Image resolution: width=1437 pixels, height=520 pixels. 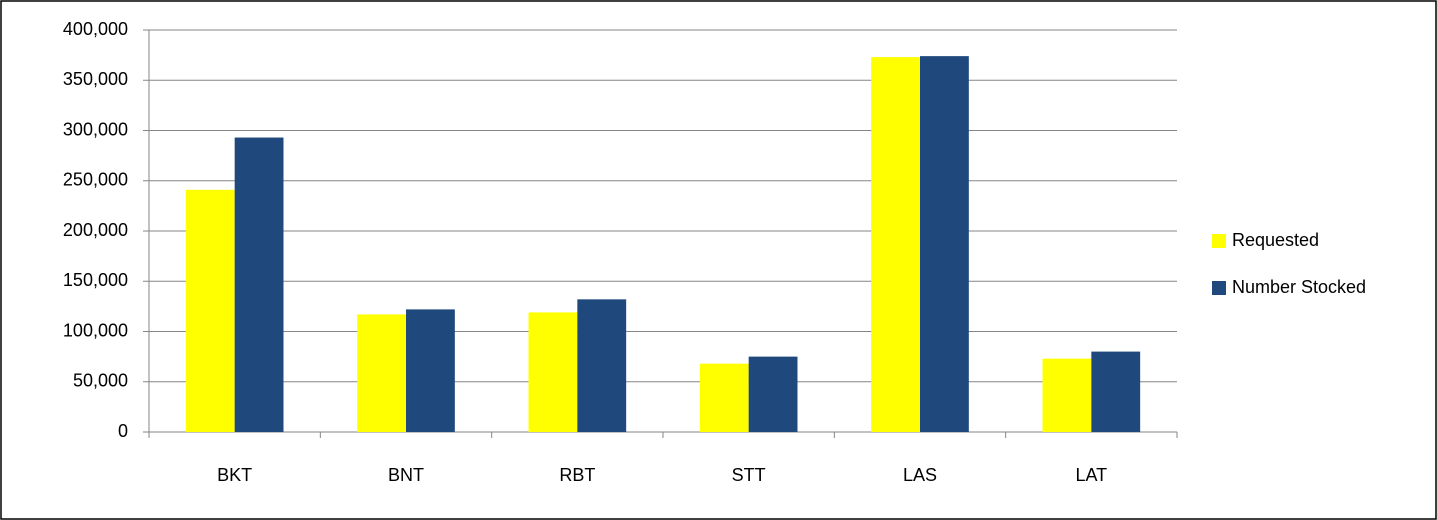 I want to click on x-tick-label: LAS, so click(x=920, y=475).